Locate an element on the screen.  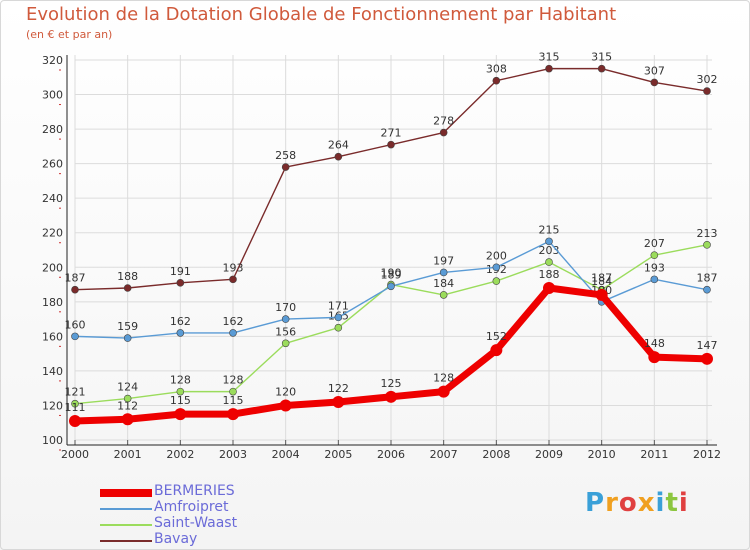
point-amfroipret-2012 is located at coordinates (707, 289).